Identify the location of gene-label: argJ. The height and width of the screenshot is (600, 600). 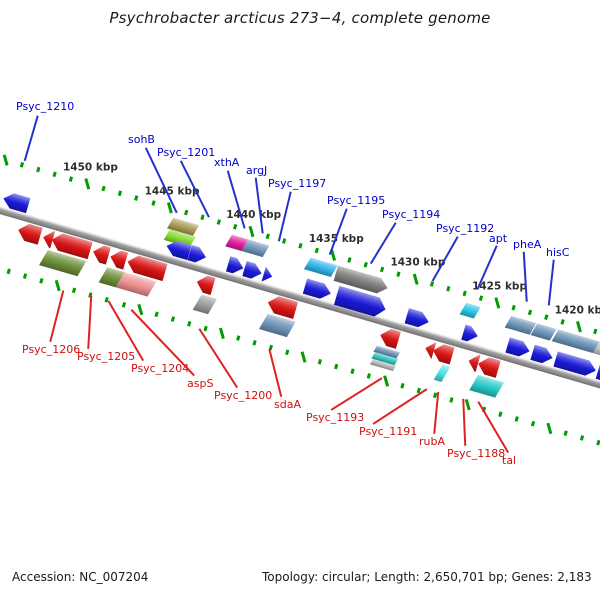
(257, 170).